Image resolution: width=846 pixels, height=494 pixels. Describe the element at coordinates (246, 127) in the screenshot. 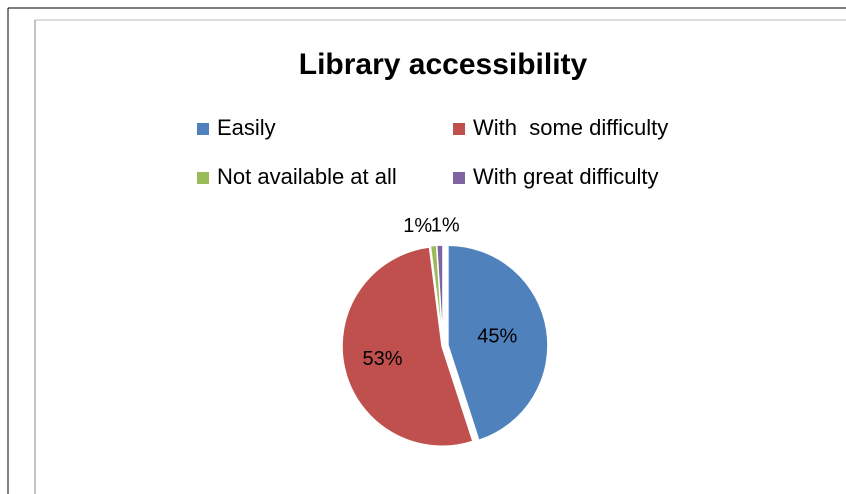

I see `legend-label: Easily` at that location.